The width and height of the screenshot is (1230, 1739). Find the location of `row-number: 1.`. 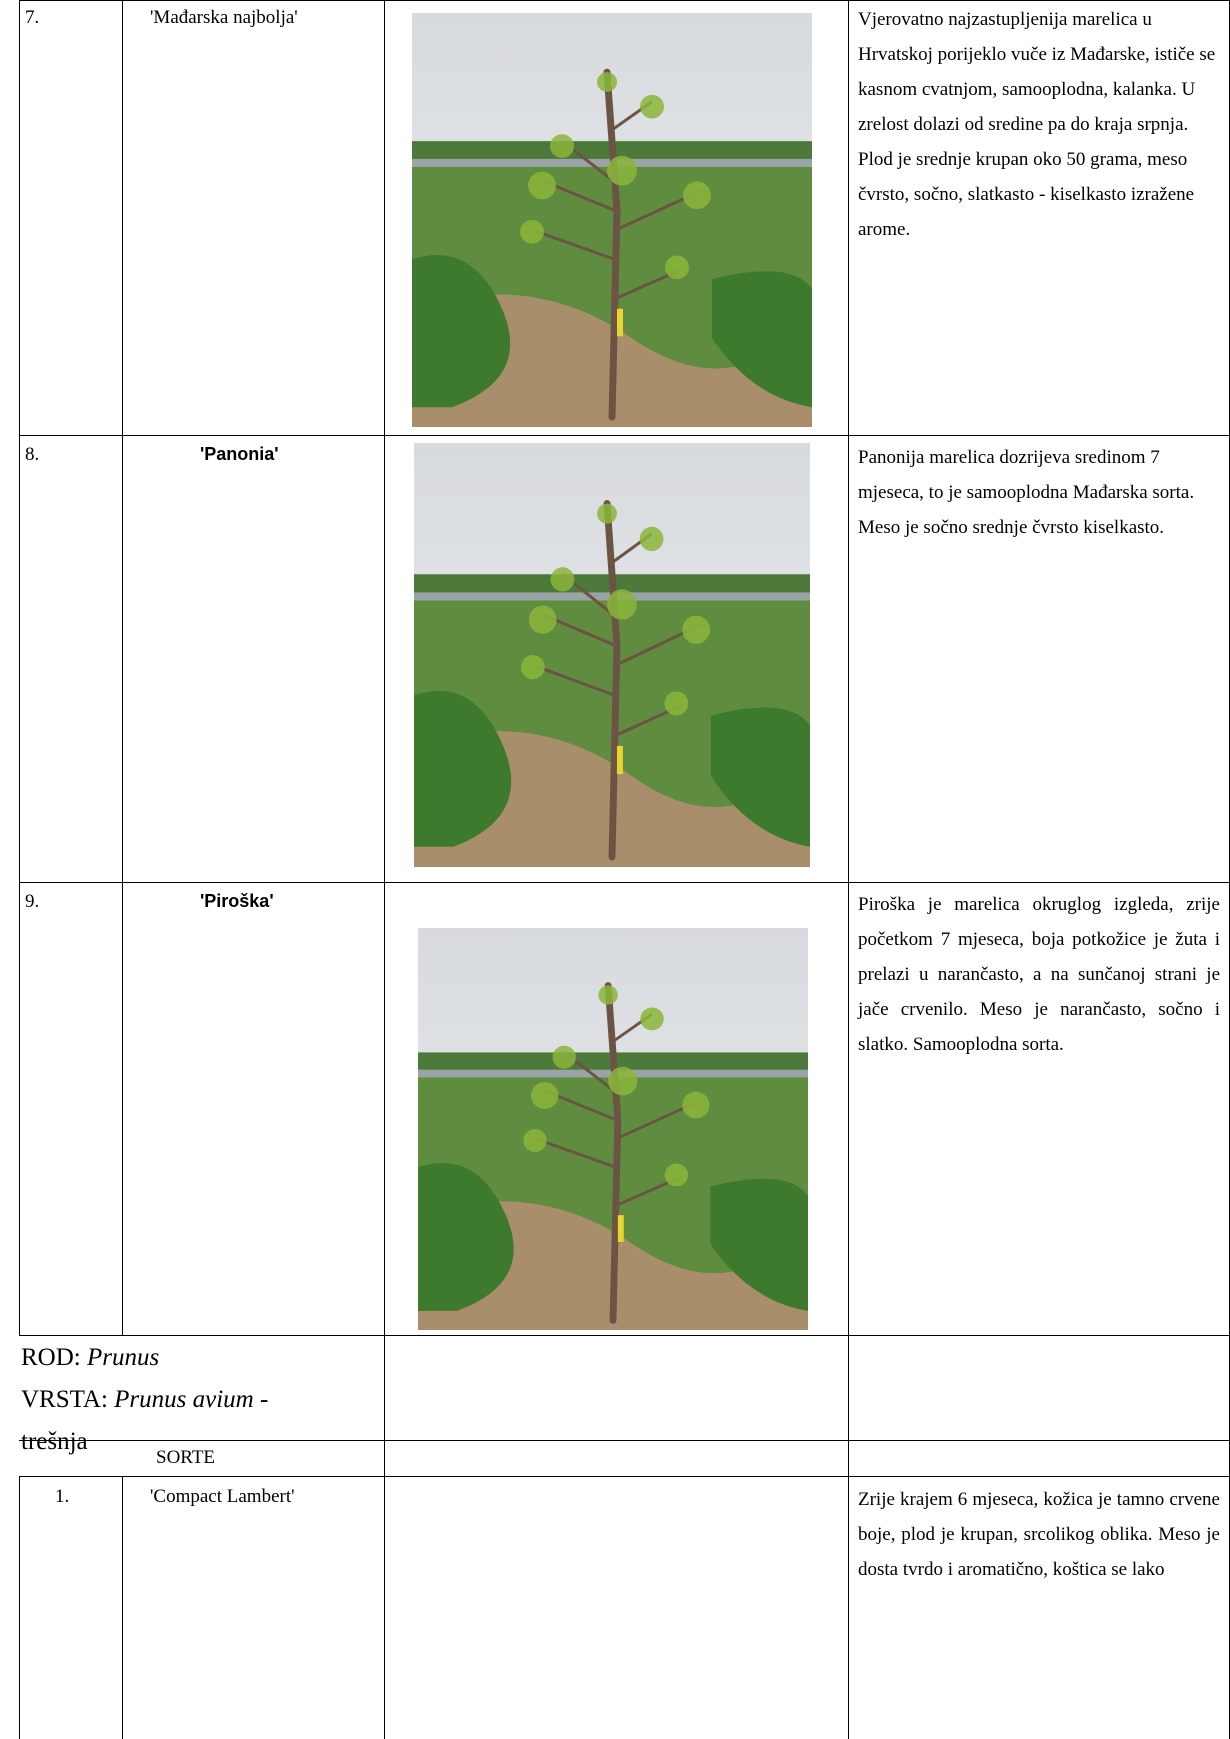

row-number: 1. is located at coordinates (62, 1496).